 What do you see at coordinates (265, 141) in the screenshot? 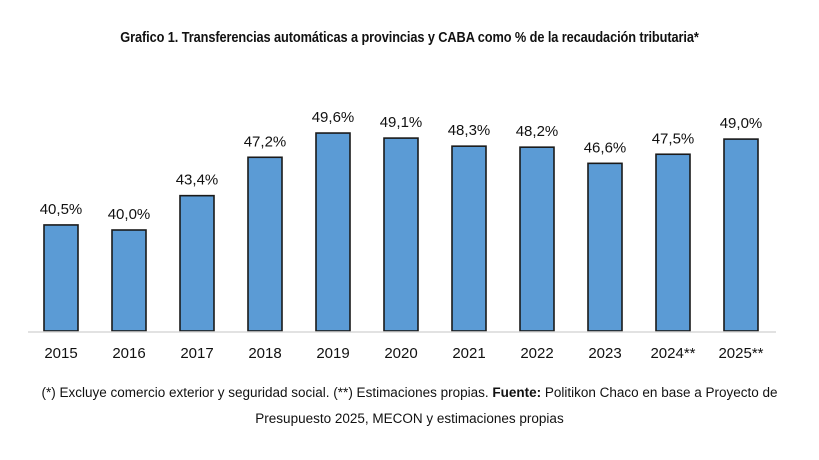
I see `data-label: 47,2%` at bounding box center [265, 141].